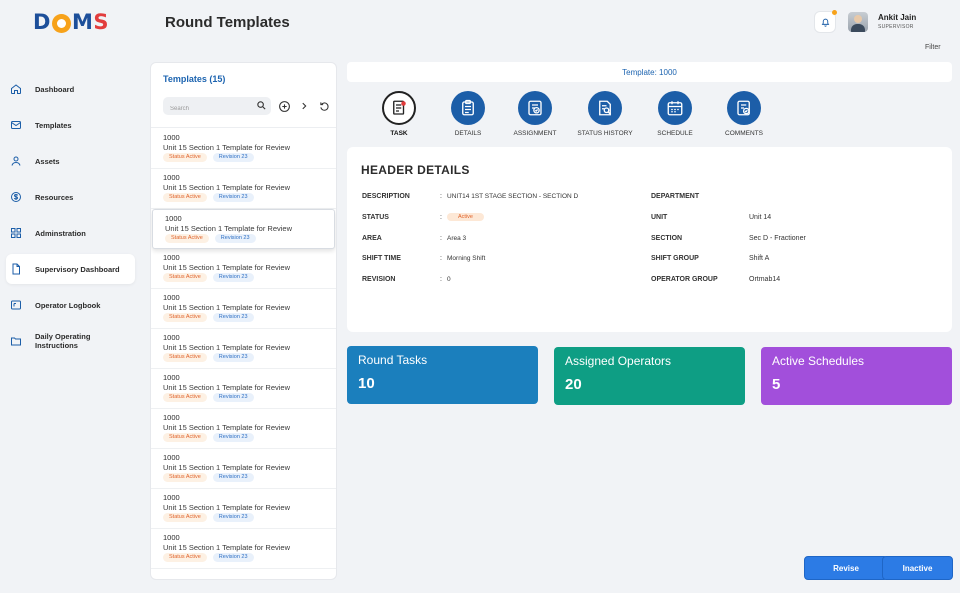  I want to click on stat-label: Round Tasks, so click(393, 360).